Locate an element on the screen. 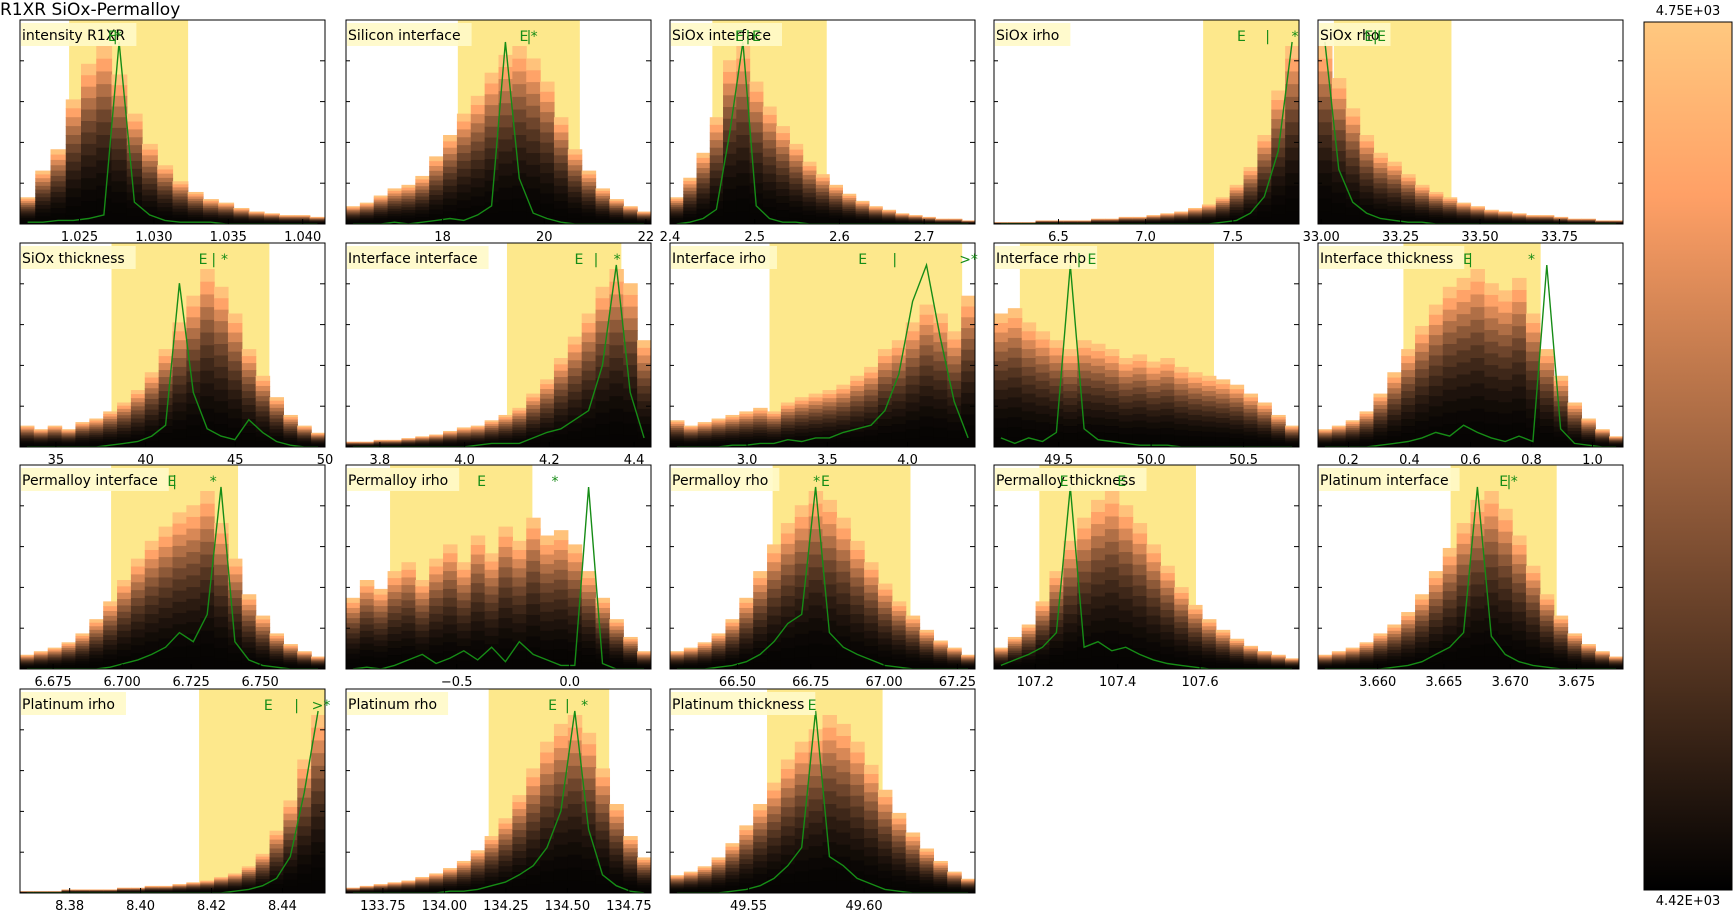  curve-line is located at coordinates (172, 577).